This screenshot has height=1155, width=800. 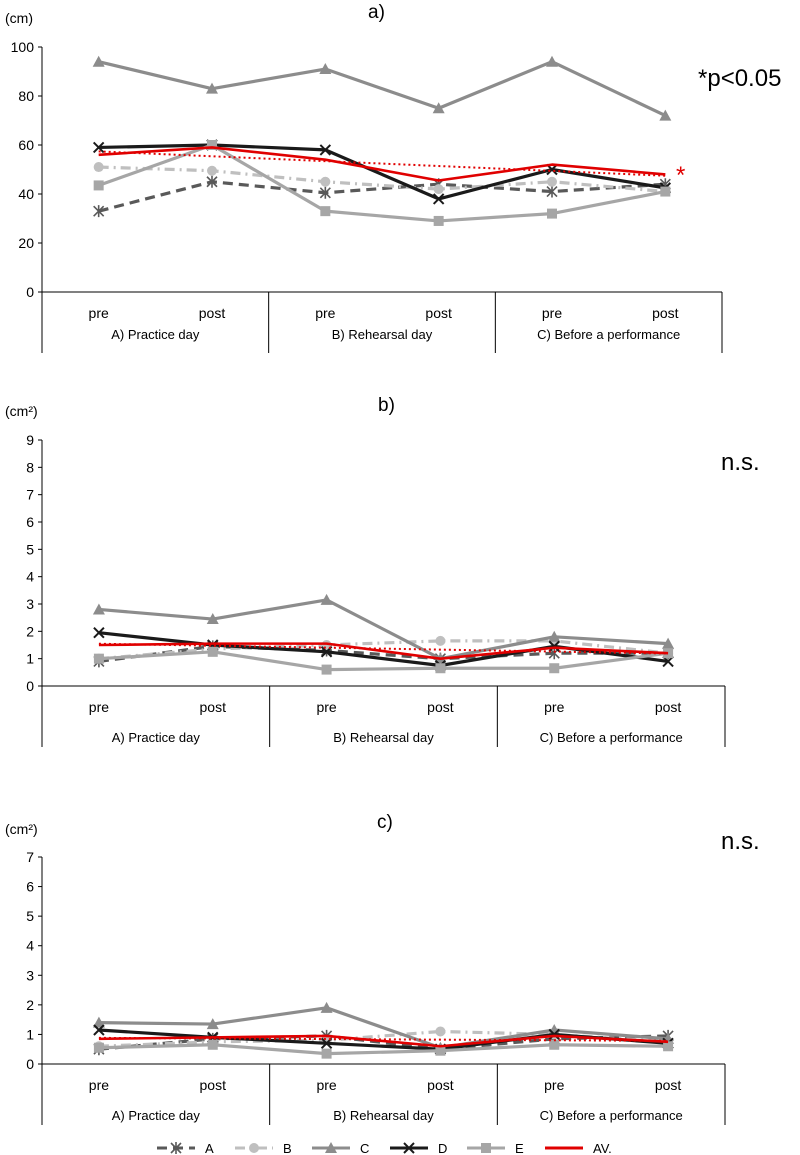 I want to click on legend-item: D, so click(x=418, y=1148).